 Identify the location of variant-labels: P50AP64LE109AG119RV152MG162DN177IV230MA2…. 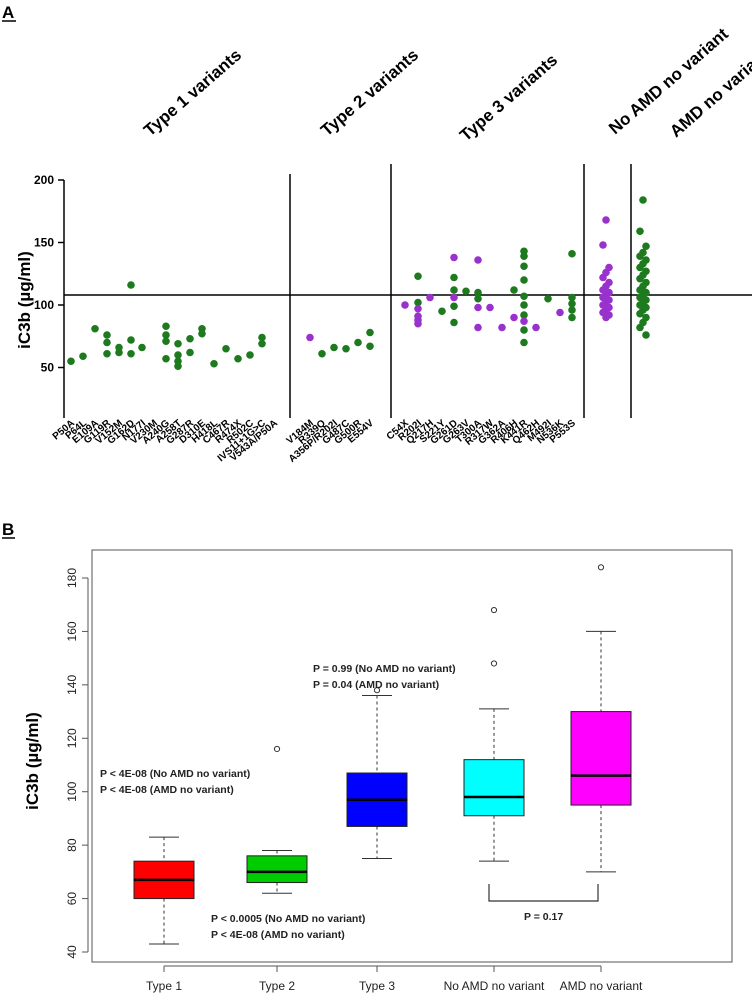
(314, 441).